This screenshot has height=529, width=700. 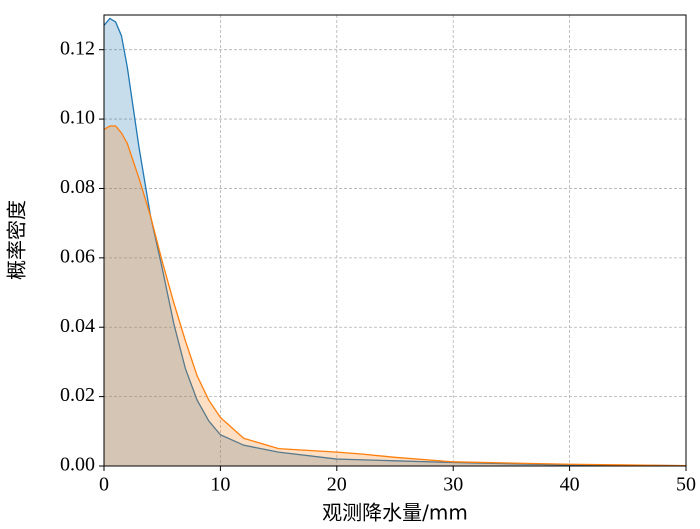 I want to click on x-tick-label: 10, so click(x=220, y=485).